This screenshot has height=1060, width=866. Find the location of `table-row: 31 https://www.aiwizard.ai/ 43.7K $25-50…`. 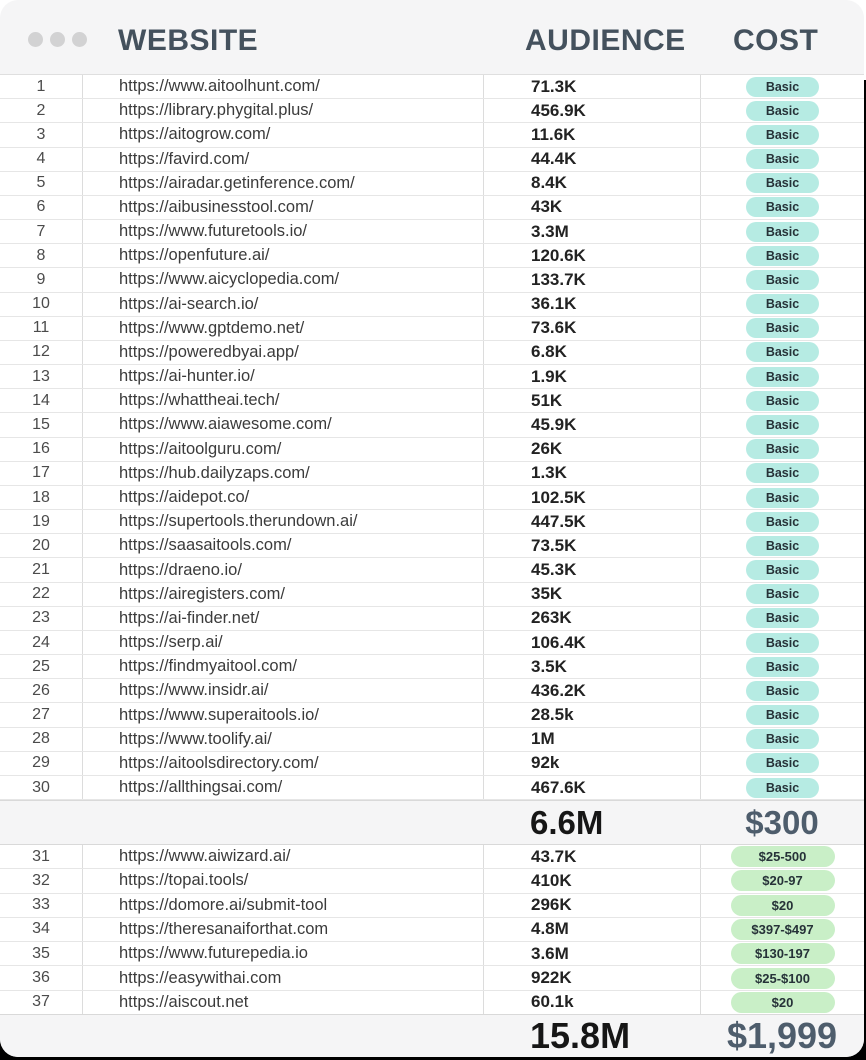

table-row: 31 https://www.aiwizard.ai/ 43.7K $25-50… is located at coordinates (432, 857).